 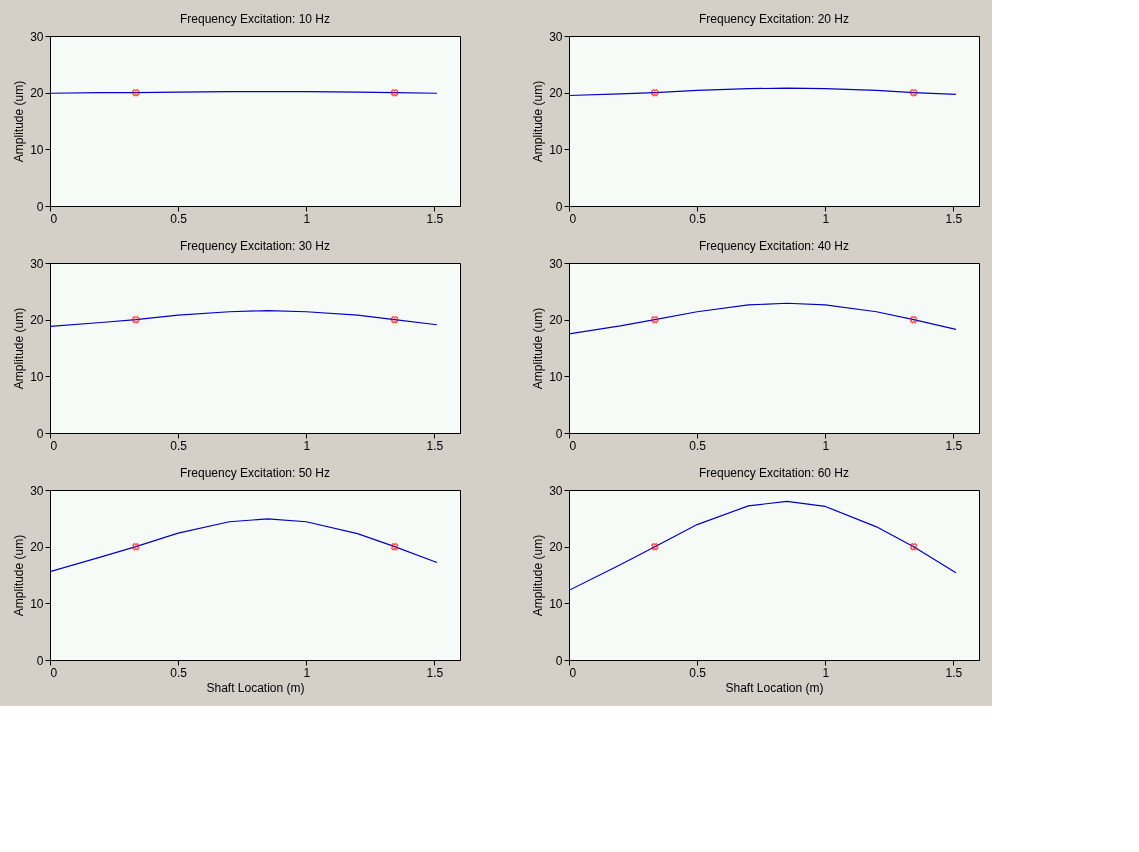 I want to click on chart-title: Frequency Excitation: 20 Hz, so click(x=774, y=19).